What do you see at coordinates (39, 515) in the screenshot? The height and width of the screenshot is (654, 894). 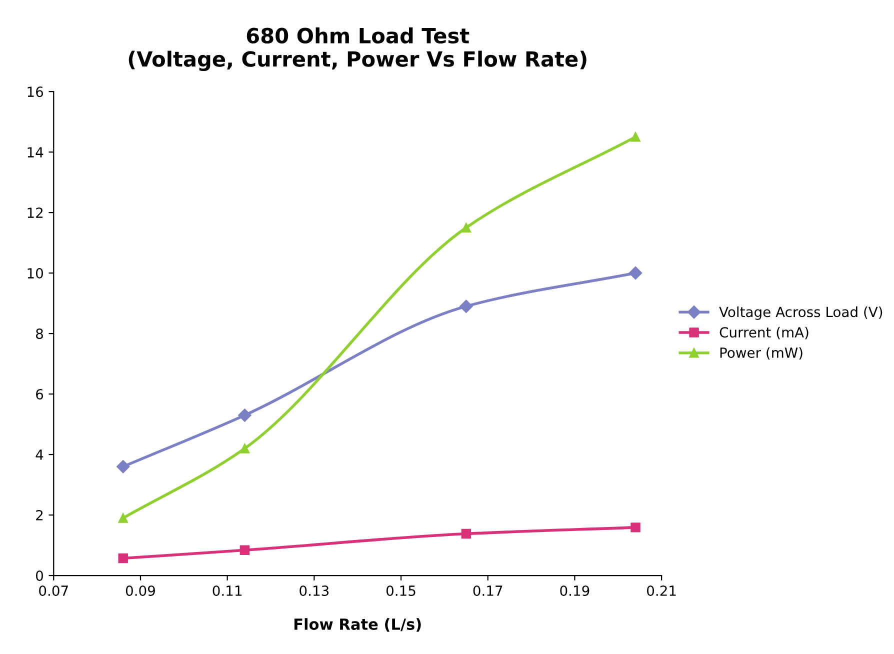 I see `y-tick-label: 2` at bounding box center [39, 515].